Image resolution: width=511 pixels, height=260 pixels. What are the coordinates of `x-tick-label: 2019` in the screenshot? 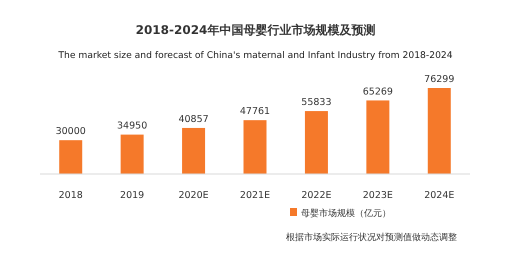 It's located at (132, 195).